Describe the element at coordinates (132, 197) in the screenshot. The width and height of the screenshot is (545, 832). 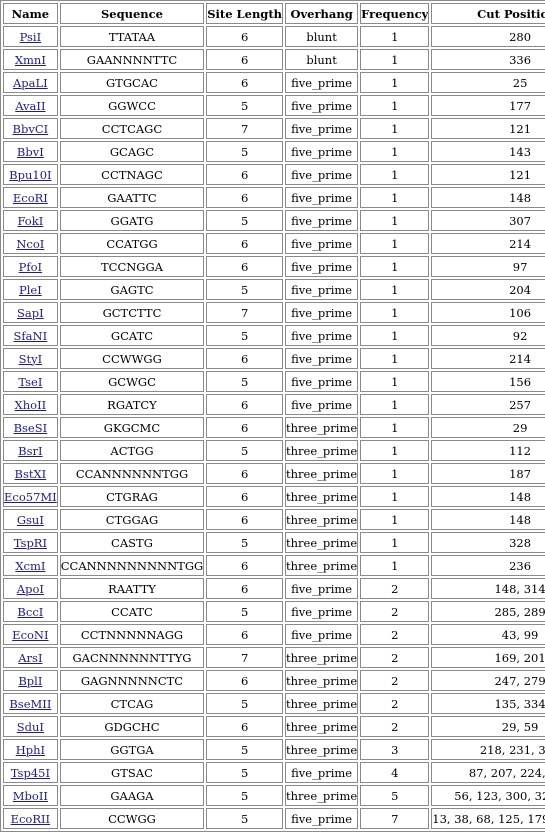
I see `sequence-cell: GAATTC` at that location.